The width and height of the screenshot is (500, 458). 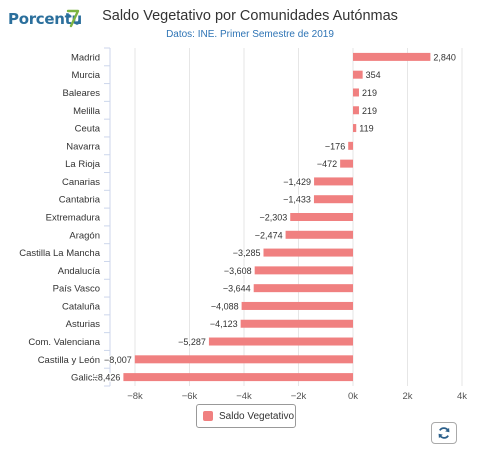 What do you see at coordinates (85, 75) in the screenshot?
I see `category-label: Murcia` at bounding box center [85, 75].